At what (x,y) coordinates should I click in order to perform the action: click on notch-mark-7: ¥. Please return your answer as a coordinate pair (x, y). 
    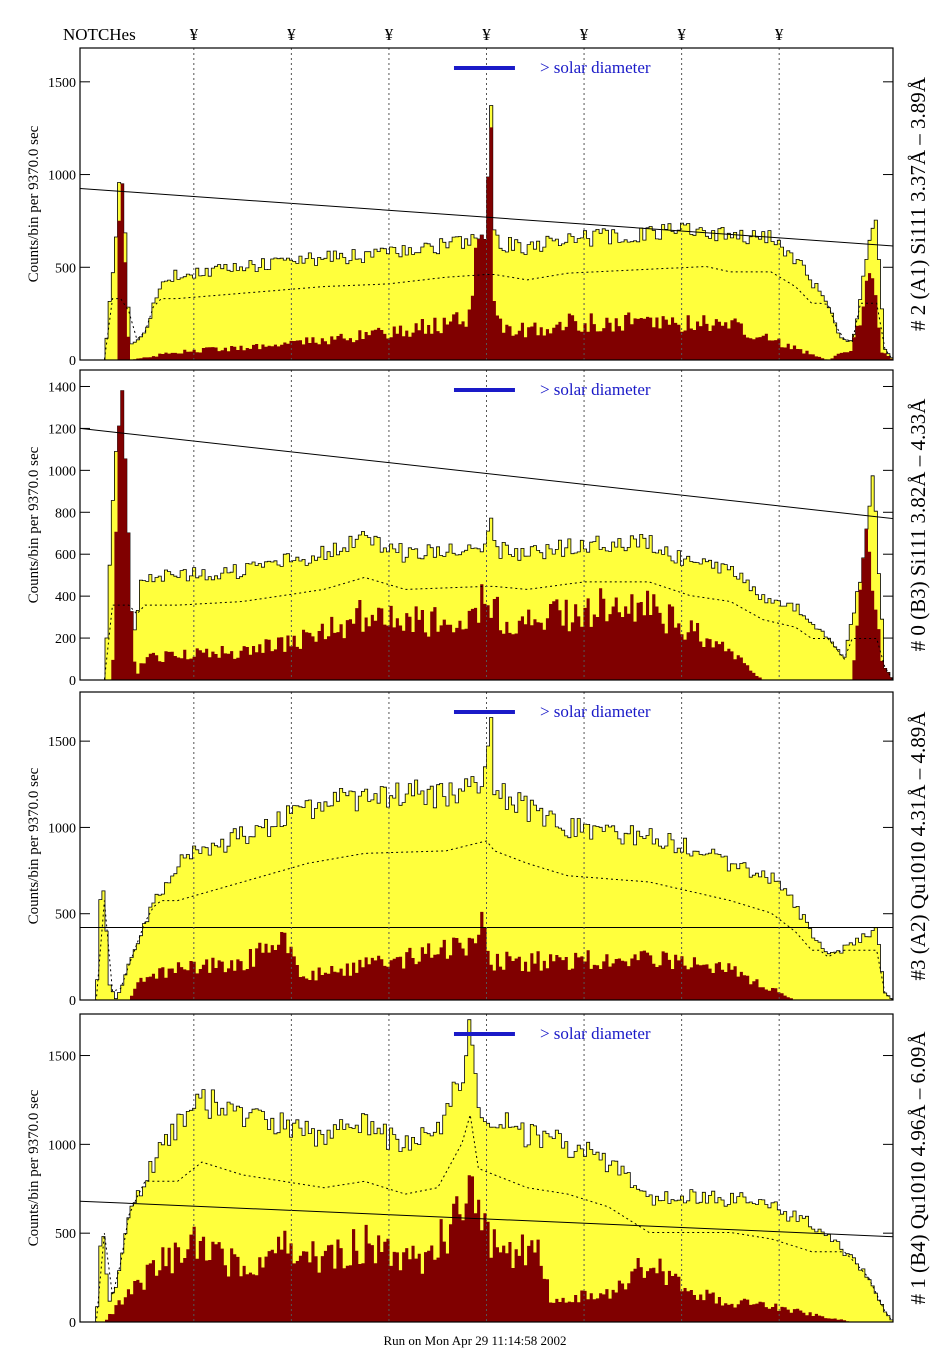
    Looking at the image, I should click on (779, 34).